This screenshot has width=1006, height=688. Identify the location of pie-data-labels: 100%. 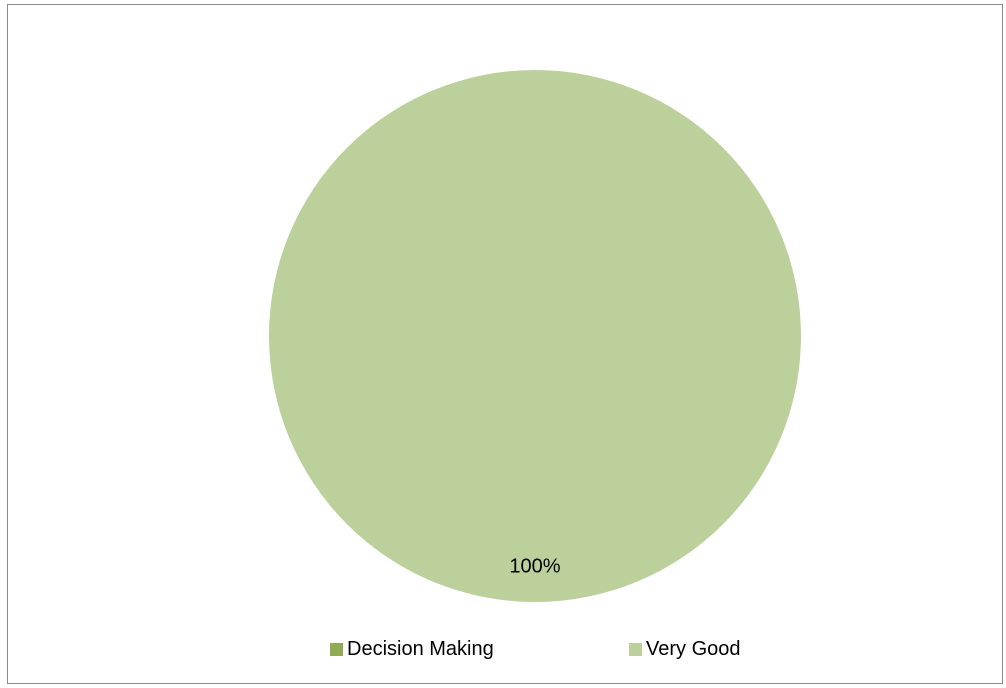
(534, 567).